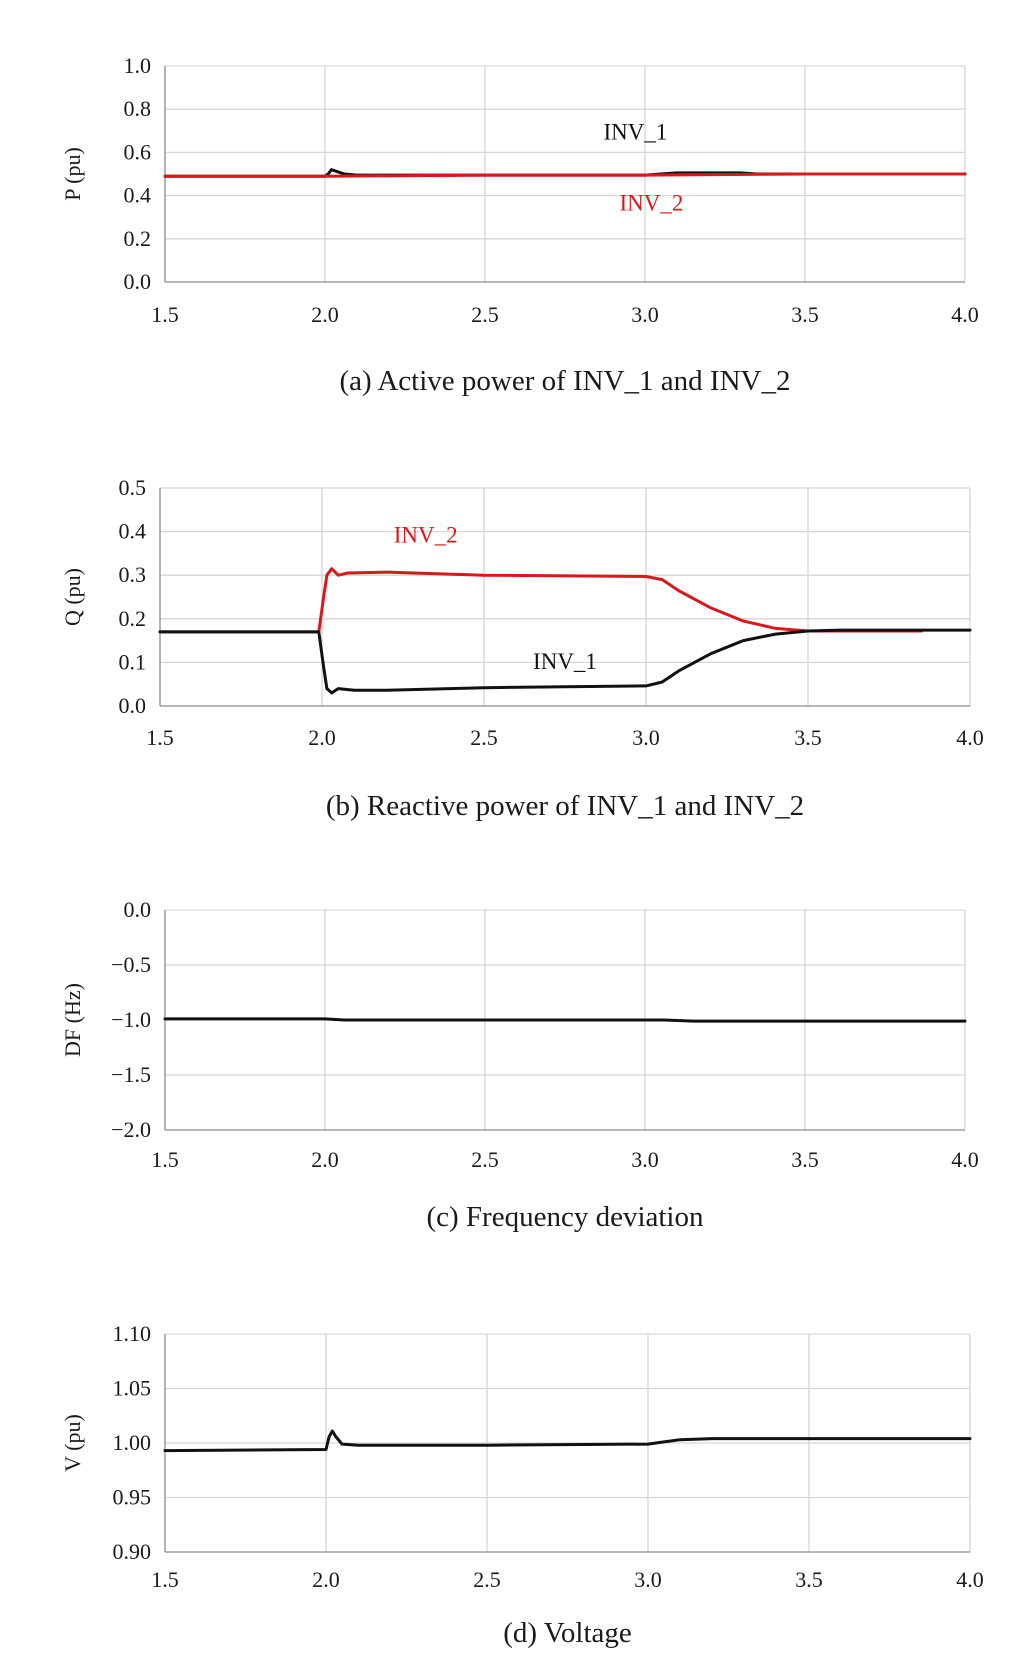  I want to click on panel-caption: (b) Reactive power of INV_1 and INV_2, so click(565, 806).